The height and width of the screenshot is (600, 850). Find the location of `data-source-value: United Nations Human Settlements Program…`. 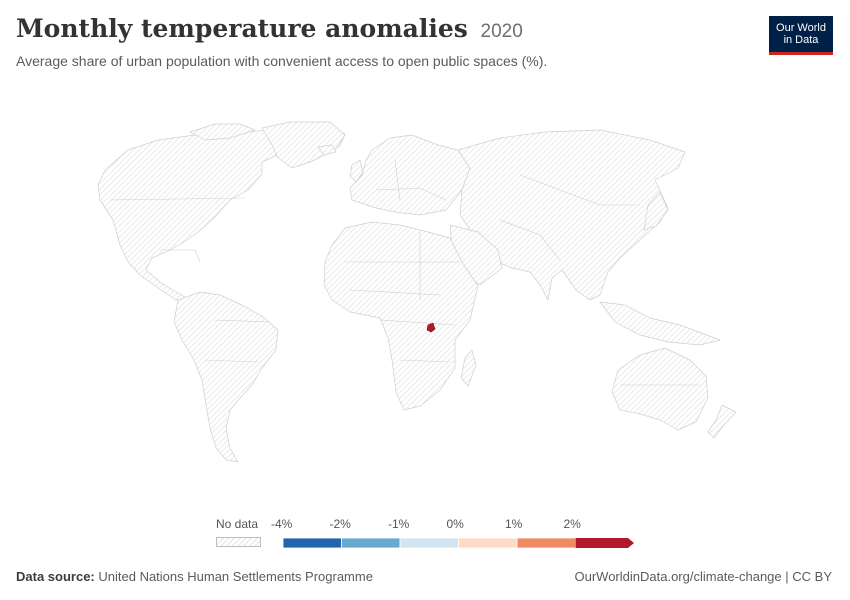

data-source-value: United Nations Human Settlements Program… is located at coordinates (235, 576).